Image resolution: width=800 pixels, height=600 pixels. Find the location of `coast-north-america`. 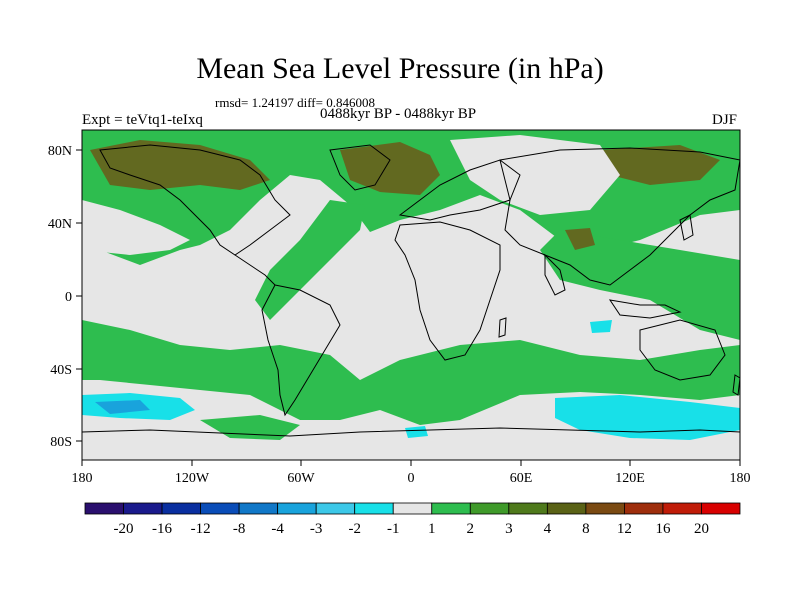

coast-north-america is located at coordinates (195, 200).